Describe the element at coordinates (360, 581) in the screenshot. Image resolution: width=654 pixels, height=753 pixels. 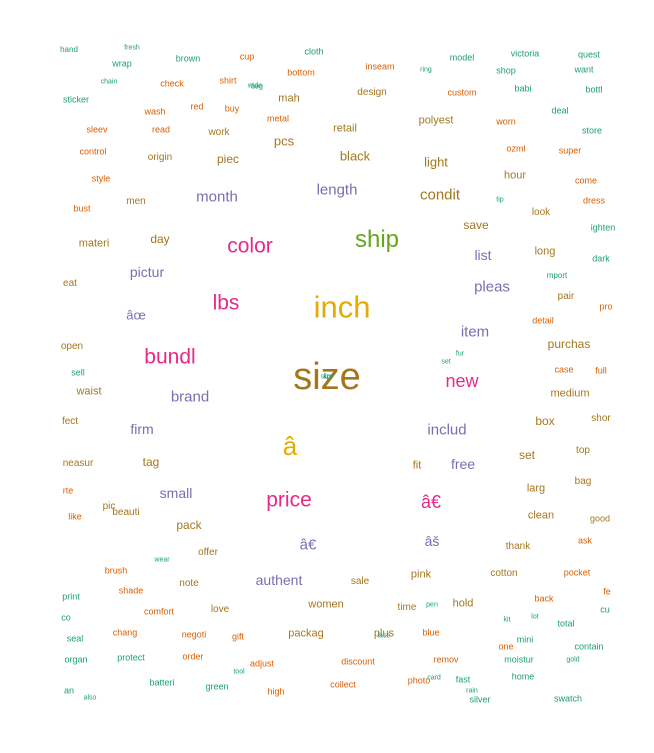
I see `word-sale-56: sale` at that location.